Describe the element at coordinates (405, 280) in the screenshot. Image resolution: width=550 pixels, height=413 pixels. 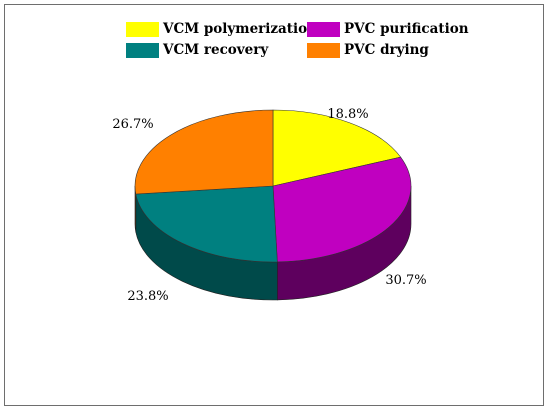
I see `data-label-pvc-purification: 30.7%` at that location.